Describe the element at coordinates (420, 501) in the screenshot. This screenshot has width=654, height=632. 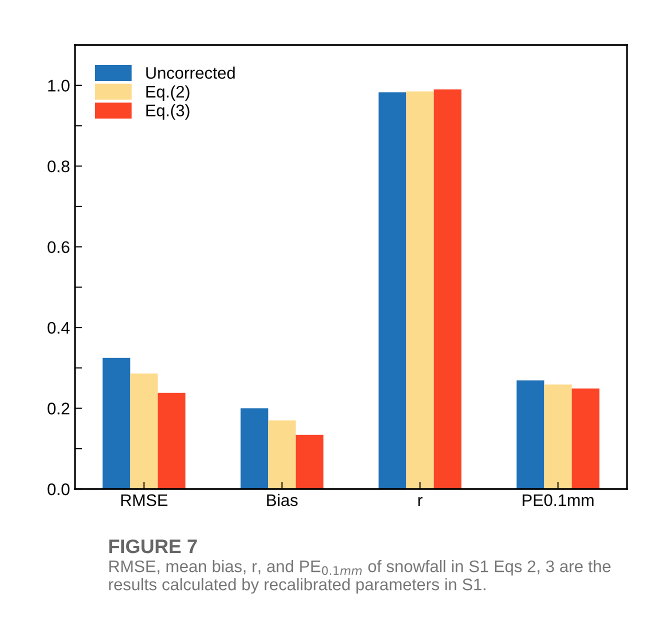
I see `x-tick-label: r` at that location.